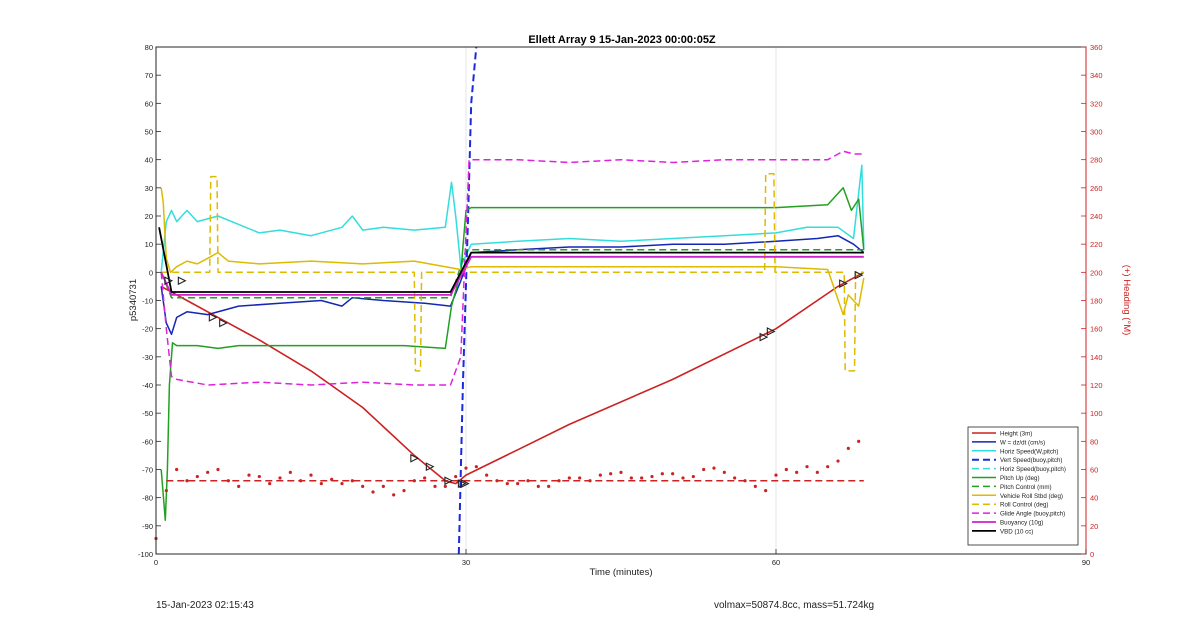 The image size is (1200, 622). I want to click on y2-tick-label: 120, so click(1096, 385).